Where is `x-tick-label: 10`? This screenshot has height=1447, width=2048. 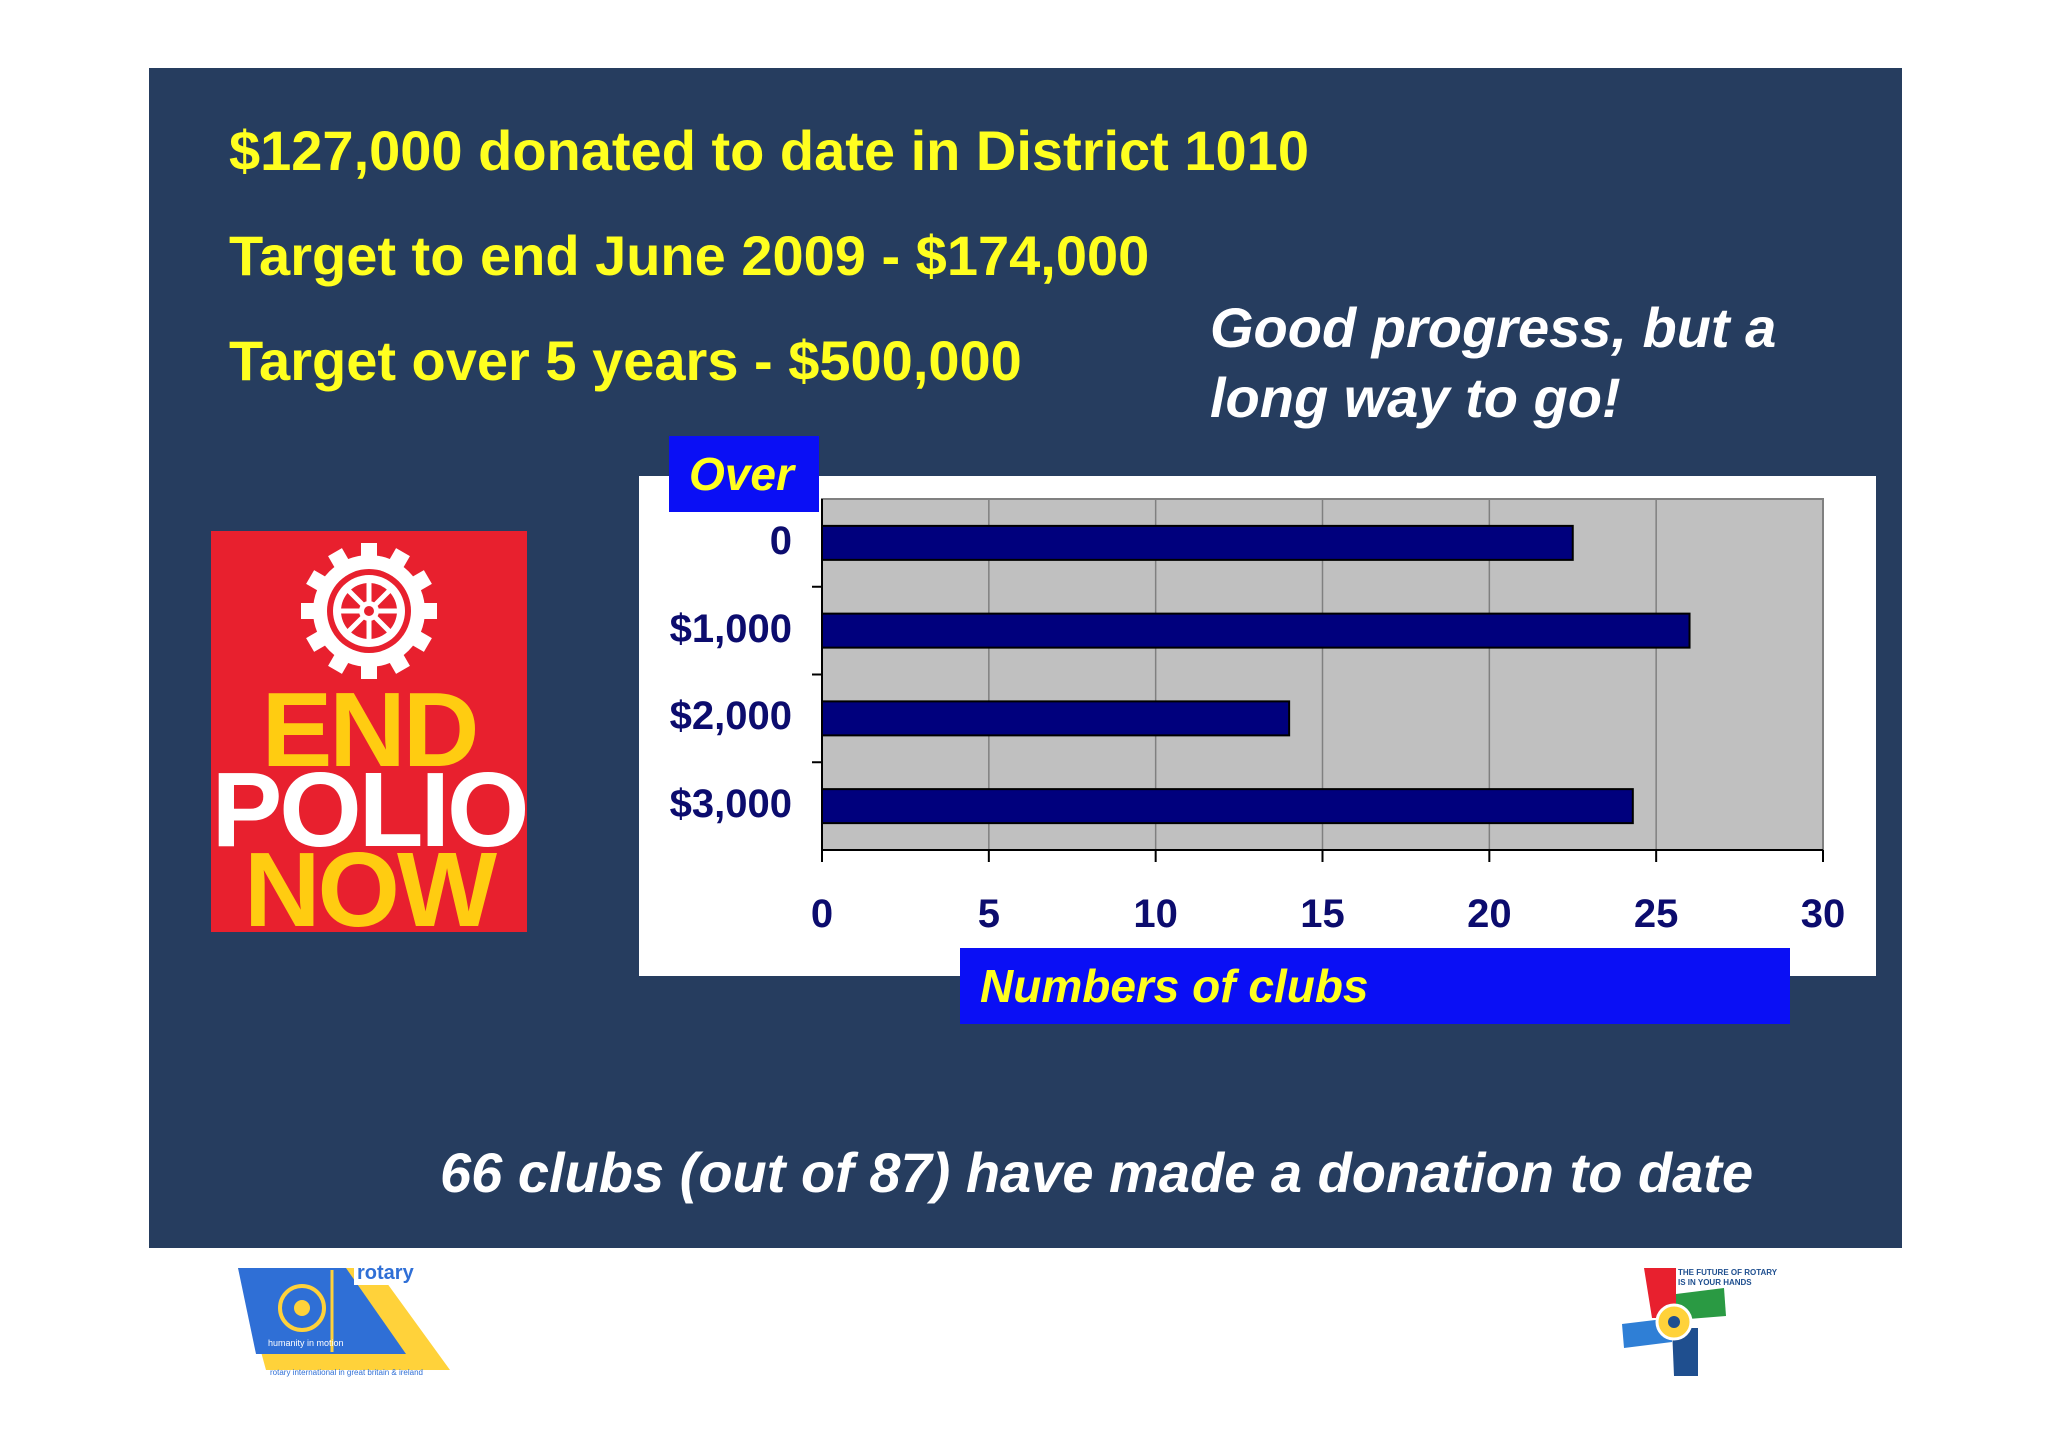 x-tick-label: 10 is located at coordinates (1155, 914).